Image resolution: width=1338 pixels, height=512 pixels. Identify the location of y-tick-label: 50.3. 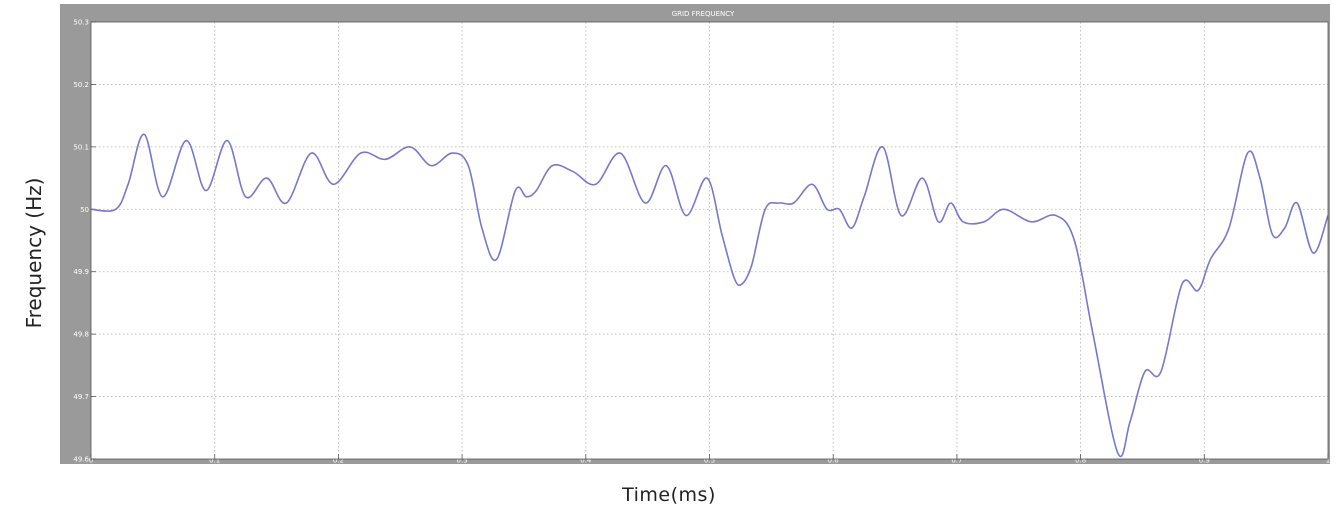
(81, 23).